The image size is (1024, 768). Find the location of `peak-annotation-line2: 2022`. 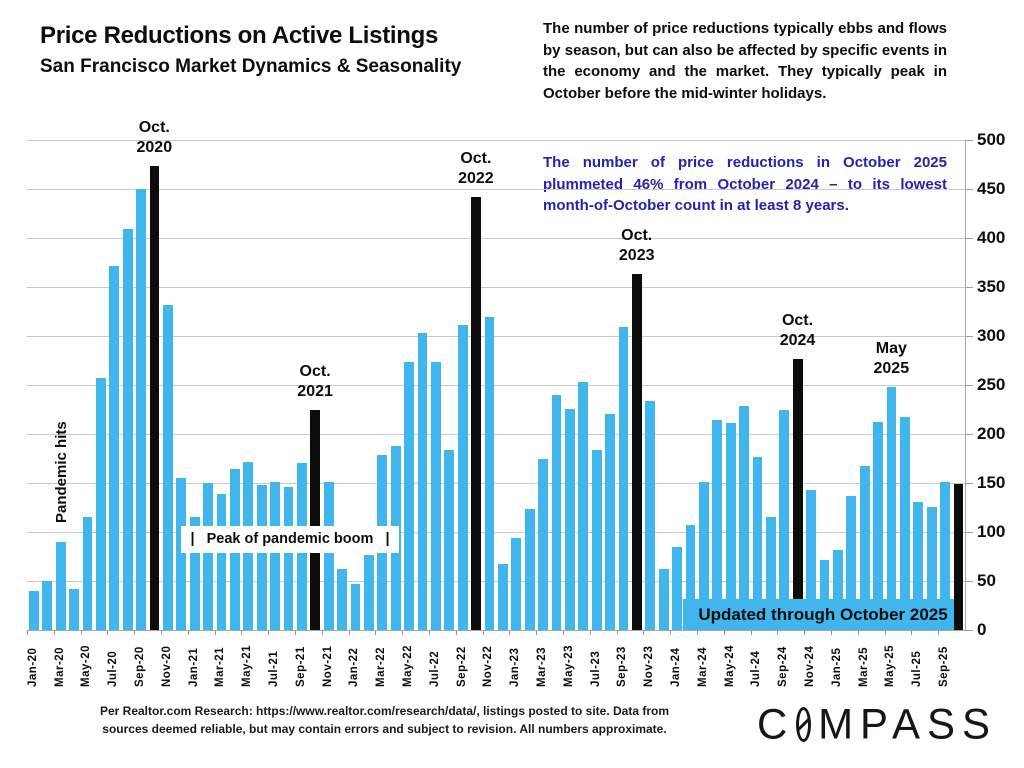

peak-annotation-line2: 2022 is located at coordinates (476, 178).